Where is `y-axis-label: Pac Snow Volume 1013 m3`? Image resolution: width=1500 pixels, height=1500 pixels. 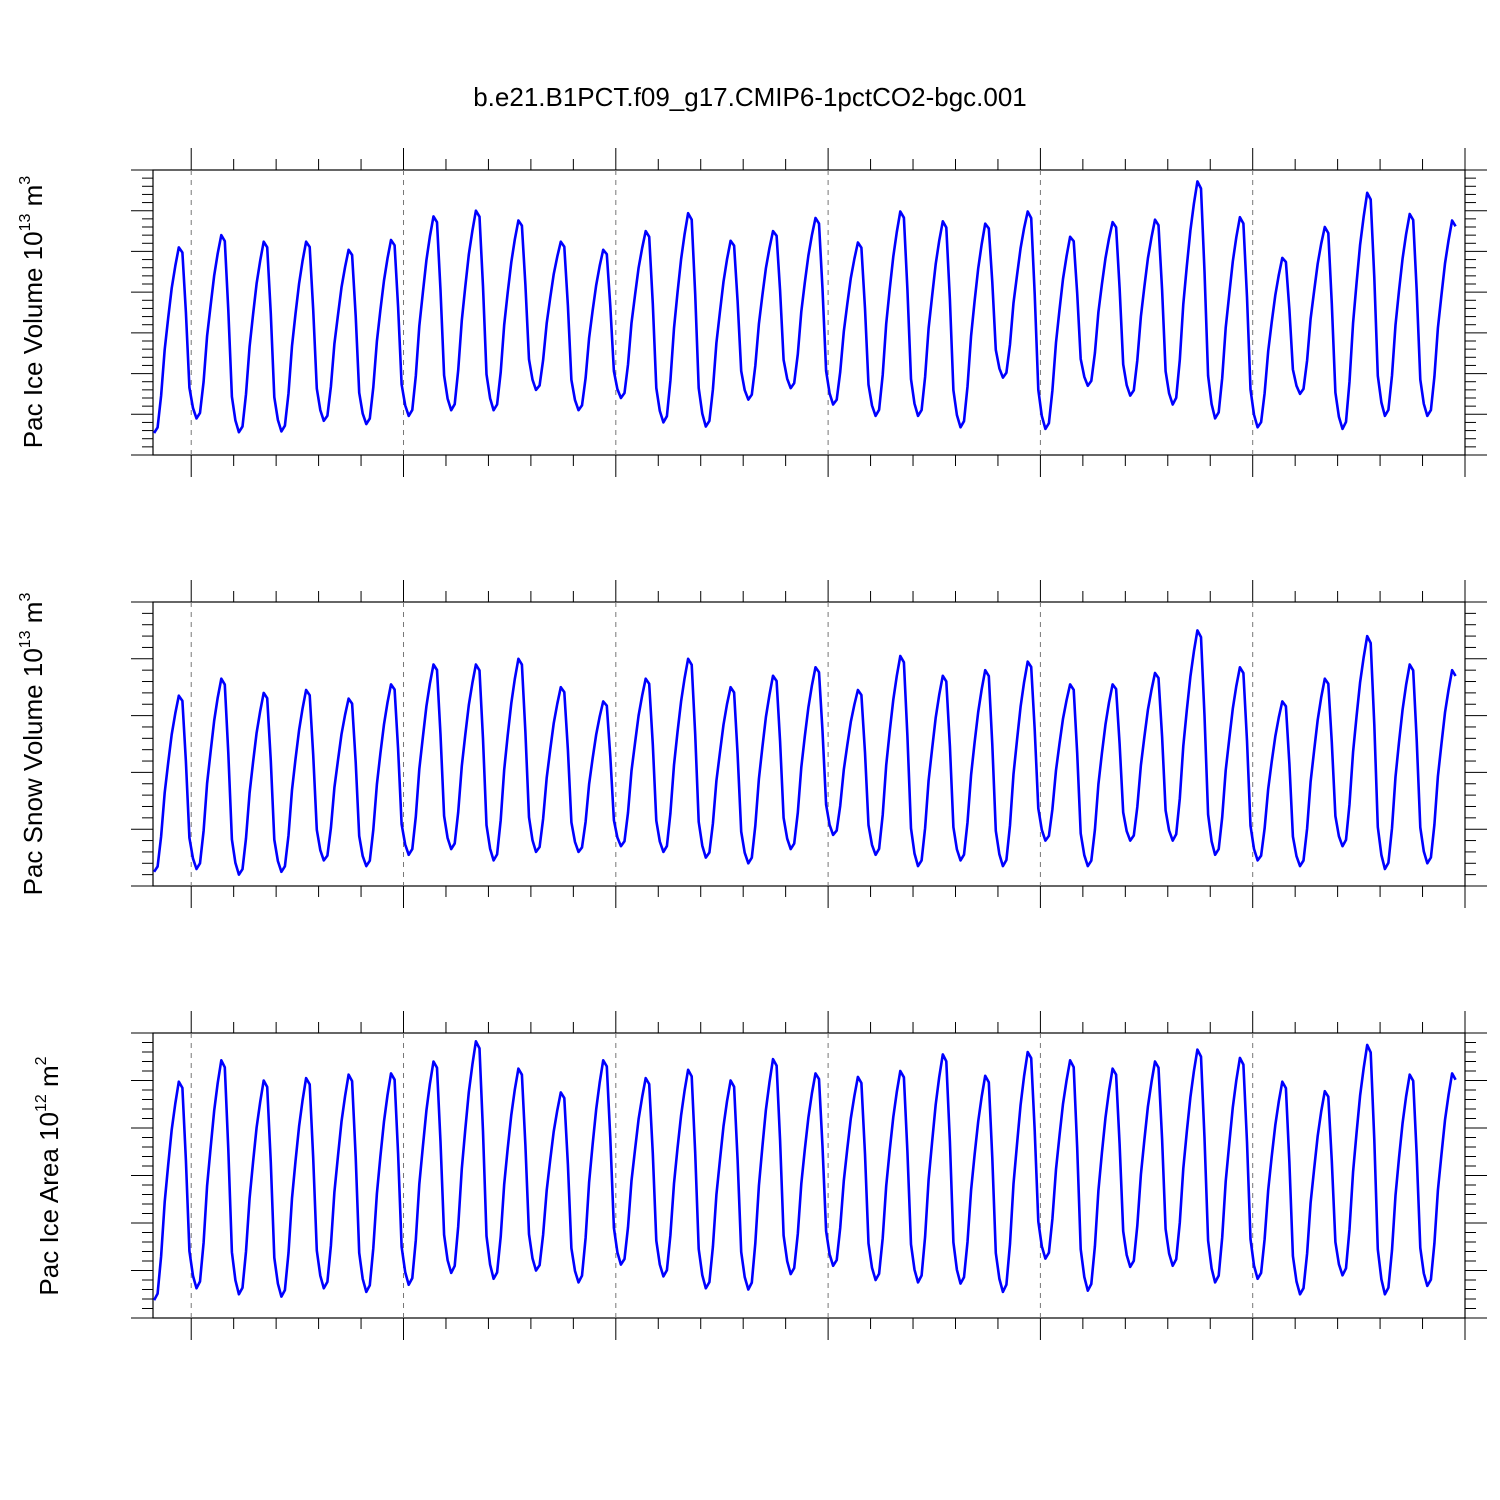 y-axis-label: Pac Snow Volume 1013 m3 is located at coordinates (32, 744).